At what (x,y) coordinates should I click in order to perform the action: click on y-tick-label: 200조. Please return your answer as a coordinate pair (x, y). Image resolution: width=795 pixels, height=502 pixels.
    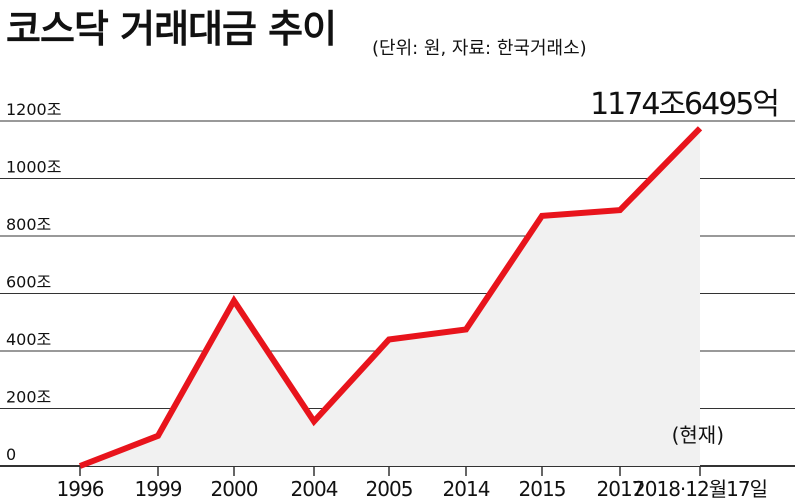
    Looking at the image, I should click on (28, 397).